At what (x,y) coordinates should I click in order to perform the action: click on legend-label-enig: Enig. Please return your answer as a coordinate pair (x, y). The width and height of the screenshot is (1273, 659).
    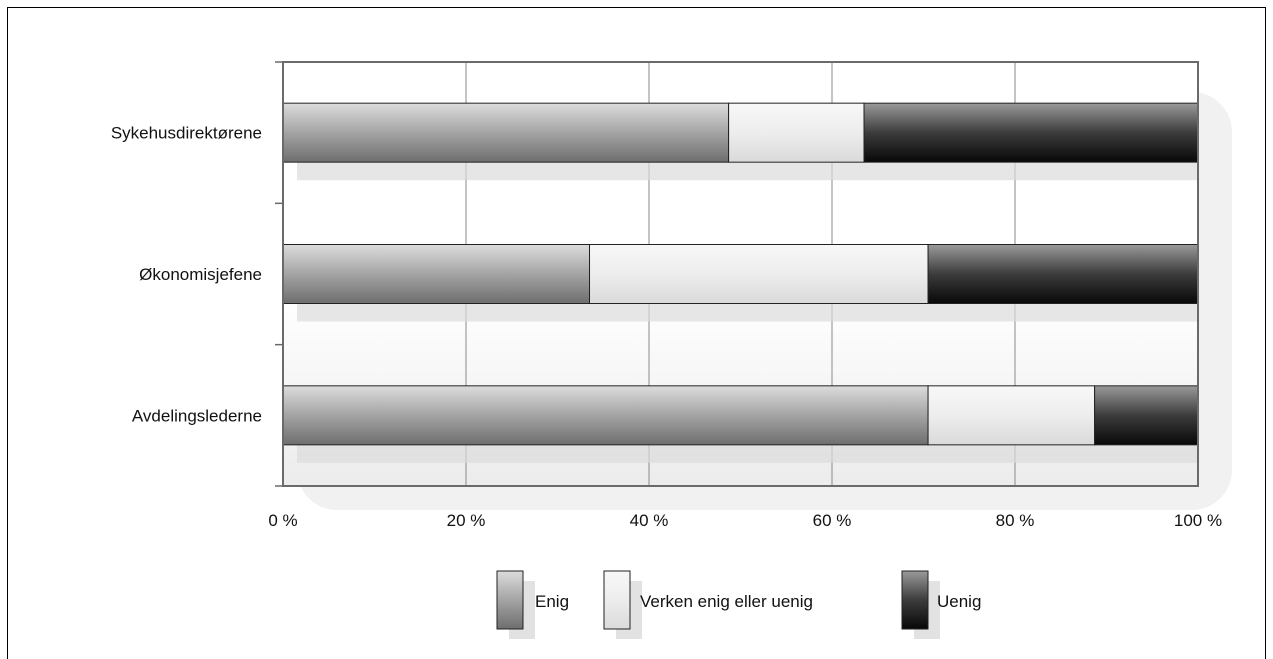
    Looking at the image, I should click on (552, 601).